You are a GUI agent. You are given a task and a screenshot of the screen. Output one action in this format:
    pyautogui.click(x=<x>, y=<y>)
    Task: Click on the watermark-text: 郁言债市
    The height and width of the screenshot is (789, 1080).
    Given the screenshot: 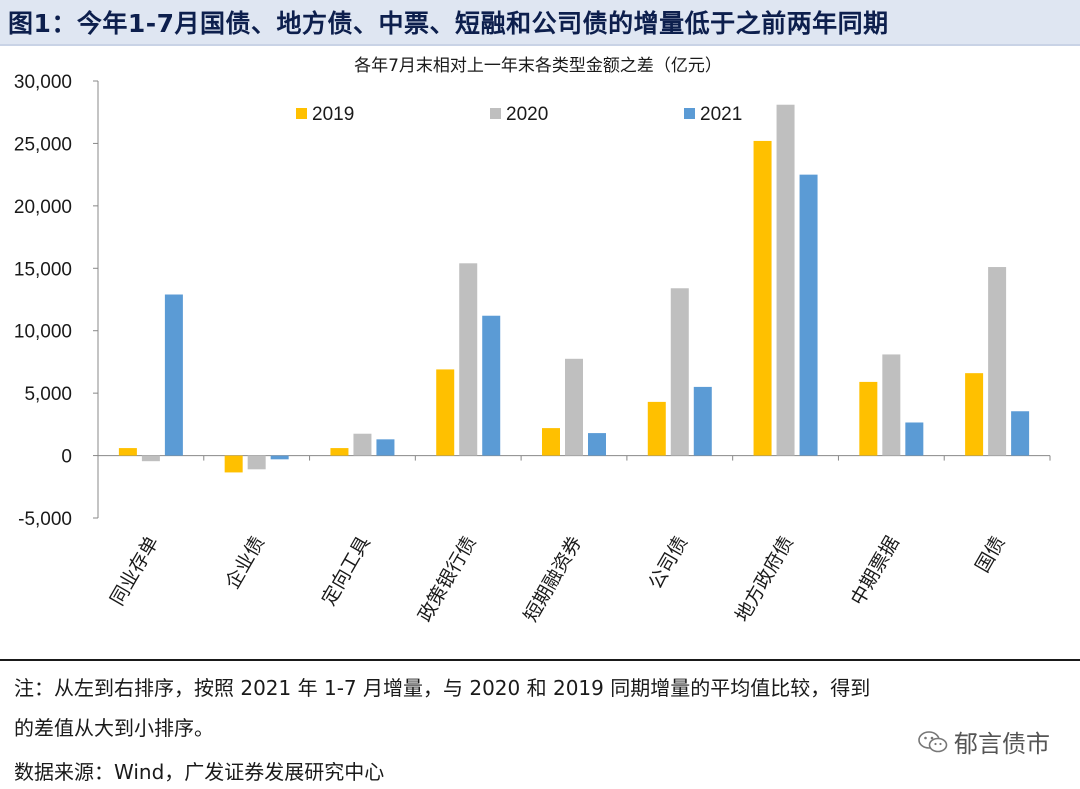 What is the action you would take?
    pyautogui.click(x=1002, y=744)
    